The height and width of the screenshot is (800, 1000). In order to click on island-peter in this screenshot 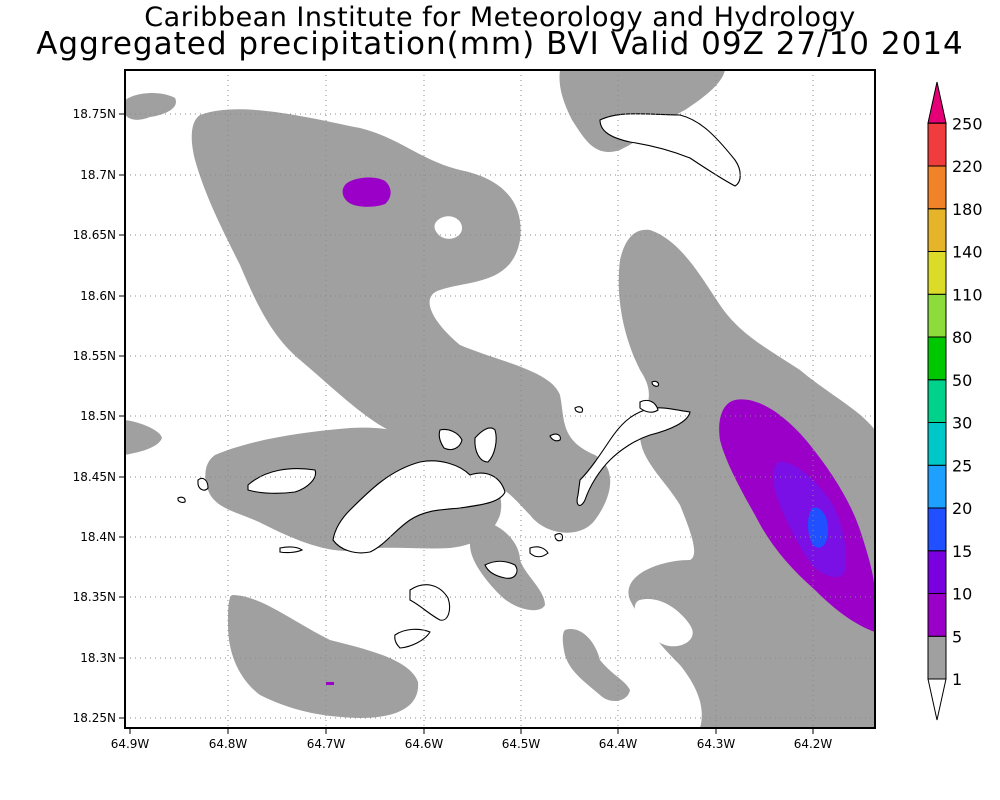, I will do `click(430, 602)`.